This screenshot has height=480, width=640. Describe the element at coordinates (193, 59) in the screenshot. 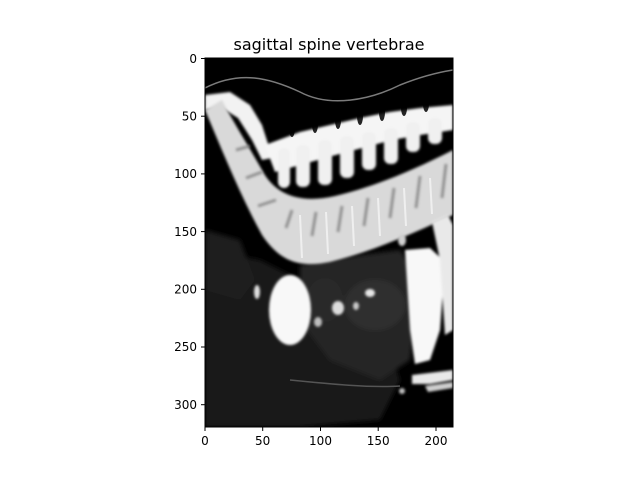

I see `y-tick-label: 0` at that location.